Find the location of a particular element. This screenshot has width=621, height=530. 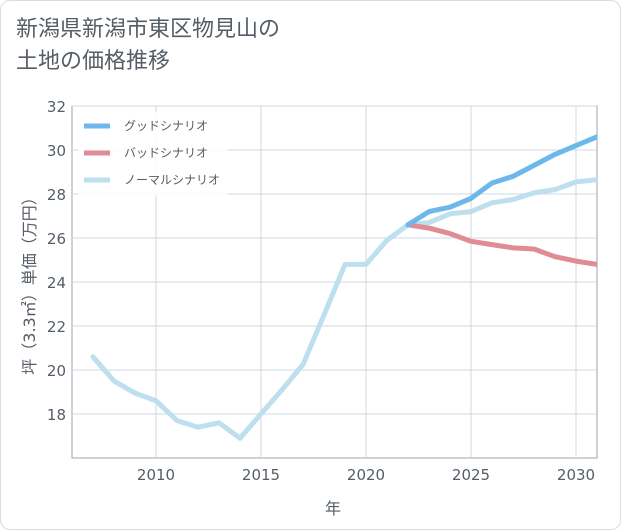

x-tick-label: 2030 is located at coordinates (576, 475).